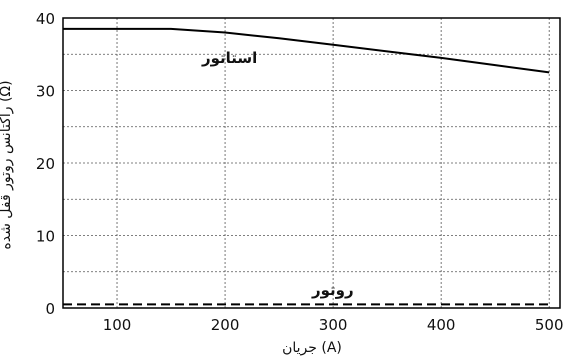  I want to click on y-tick-label: 30, so click(45, 92).